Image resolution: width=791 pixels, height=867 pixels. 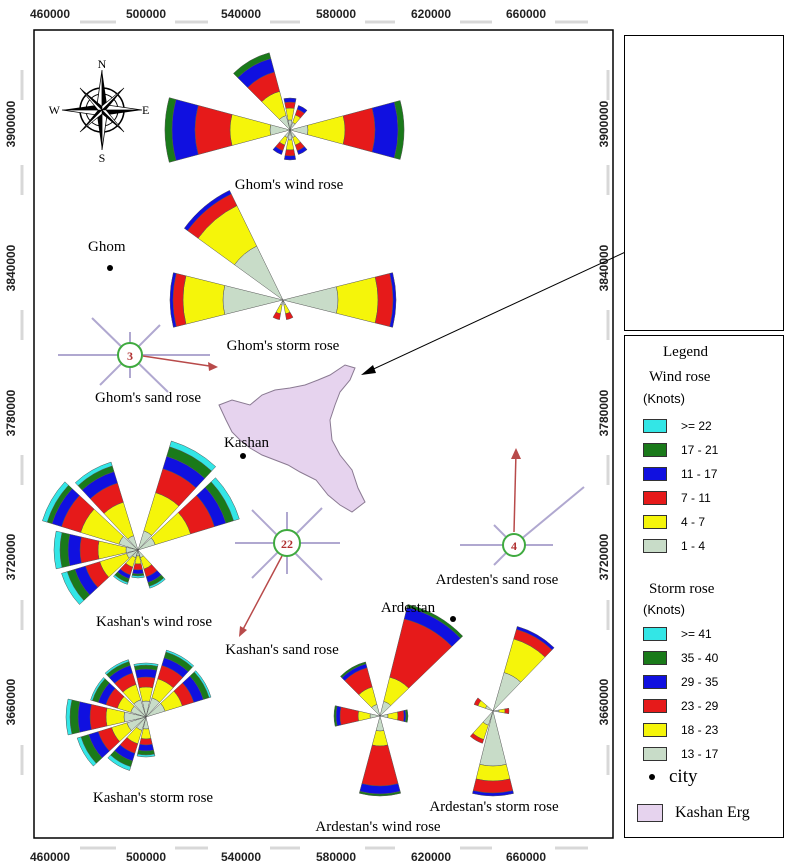 What do you see at coordinates (289, 185) in the screenshot?
I see `ghom-wind-label: Ghom's wind rose` at bounding box center [289, 185].